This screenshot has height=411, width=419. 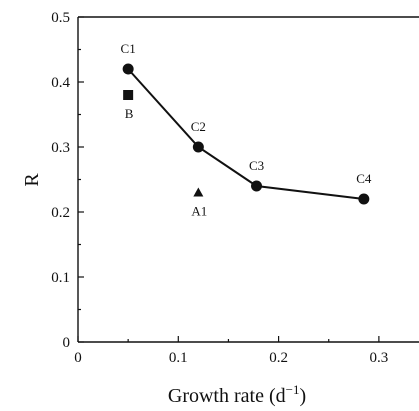 I want to click on point-label-C1: C1, so click(x=128, y=48).